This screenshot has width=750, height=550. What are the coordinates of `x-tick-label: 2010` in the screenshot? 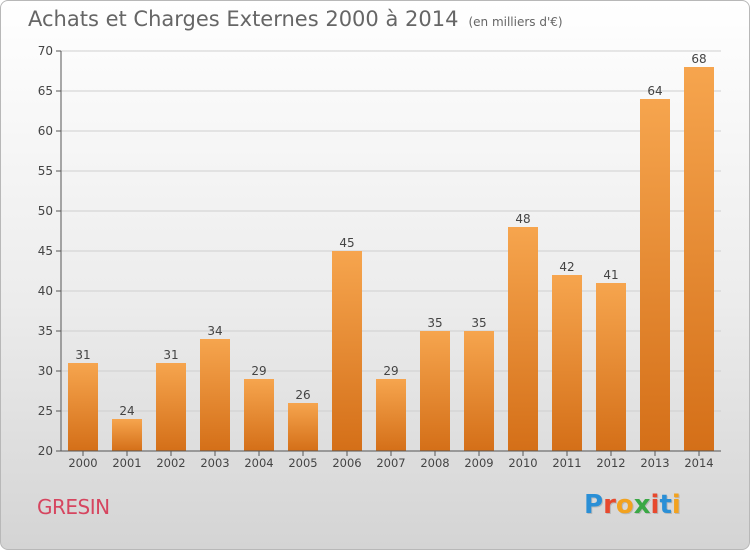 It's located at (522, 463).